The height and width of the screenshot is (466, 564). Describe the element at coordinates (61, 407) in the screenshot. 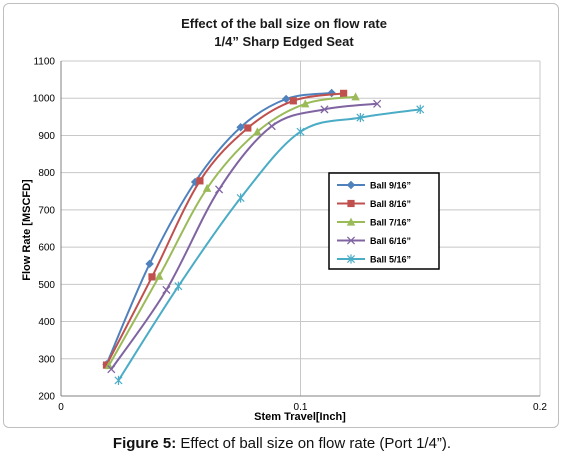

I see `x-tick-label: 0` at that location.